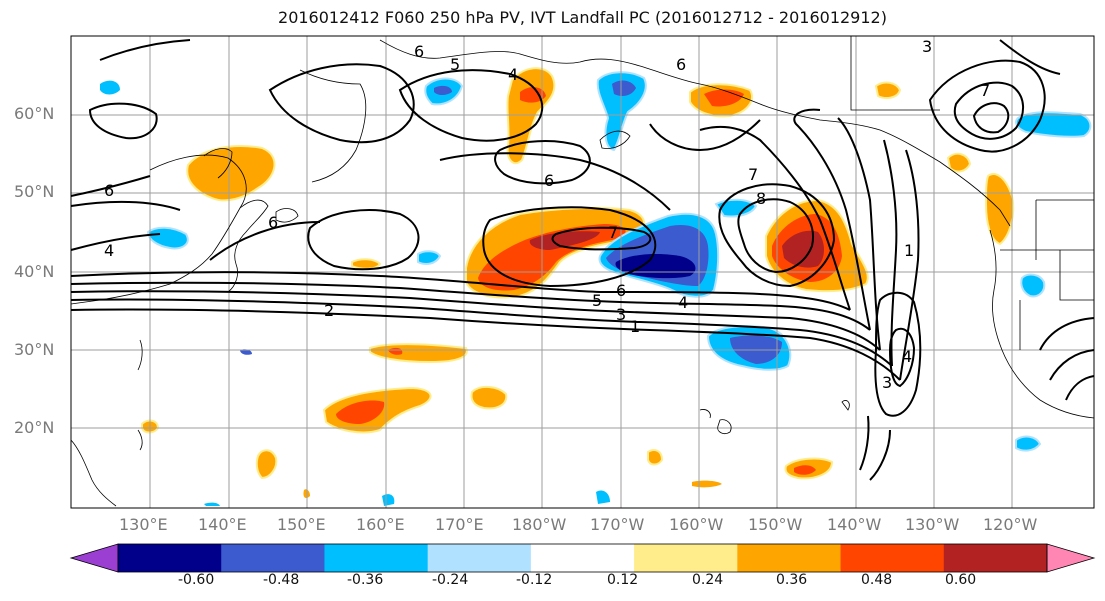 The width and height of the screenshot is (1105, 601). I want to click on lon-label: 140°W, so click(854, 524).